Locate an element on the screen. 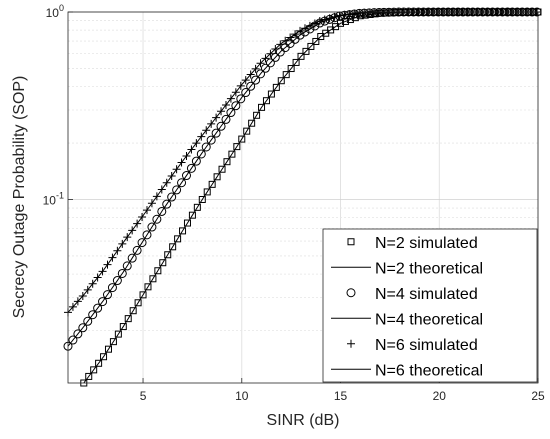 This screenshot has width=550, height=439. y-tick-label: 100 is located at coordinates (55, 11).